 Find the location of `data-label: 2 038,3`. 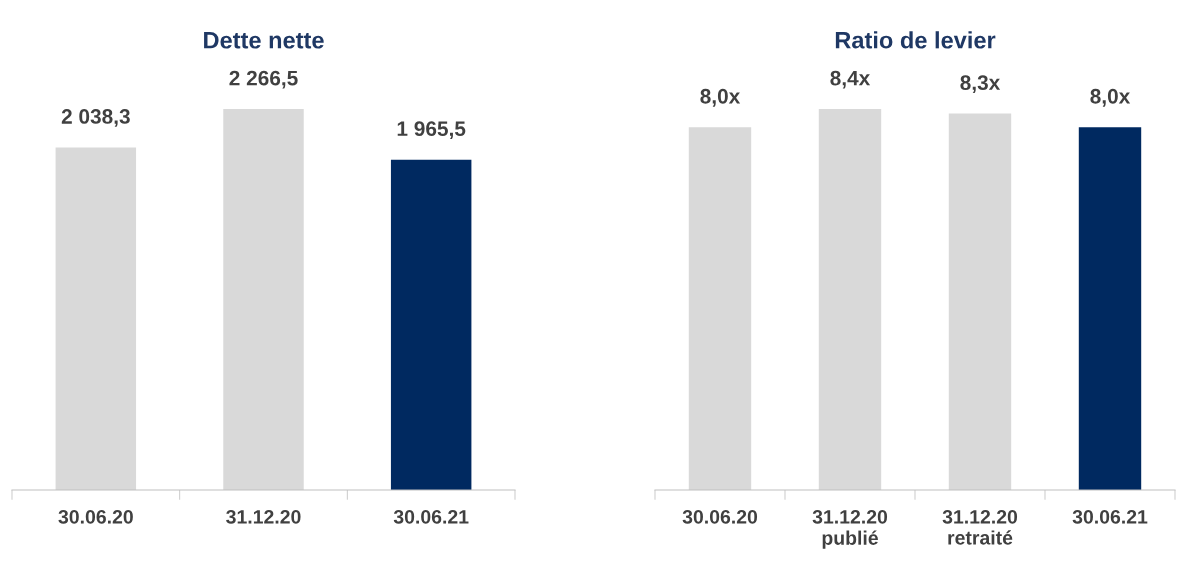

data-label: 2 038,3 is located at coordinates (95, 118).